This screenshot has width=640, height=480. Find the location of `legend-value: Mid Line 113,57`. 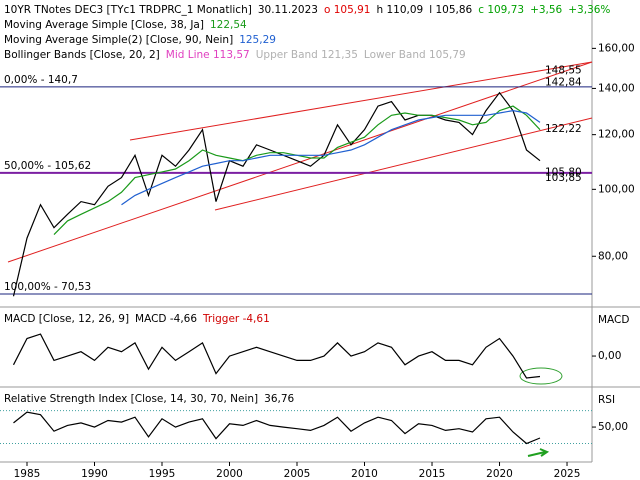

legend-value: Mid Line 113,57 is located at coordinates (208, 55).